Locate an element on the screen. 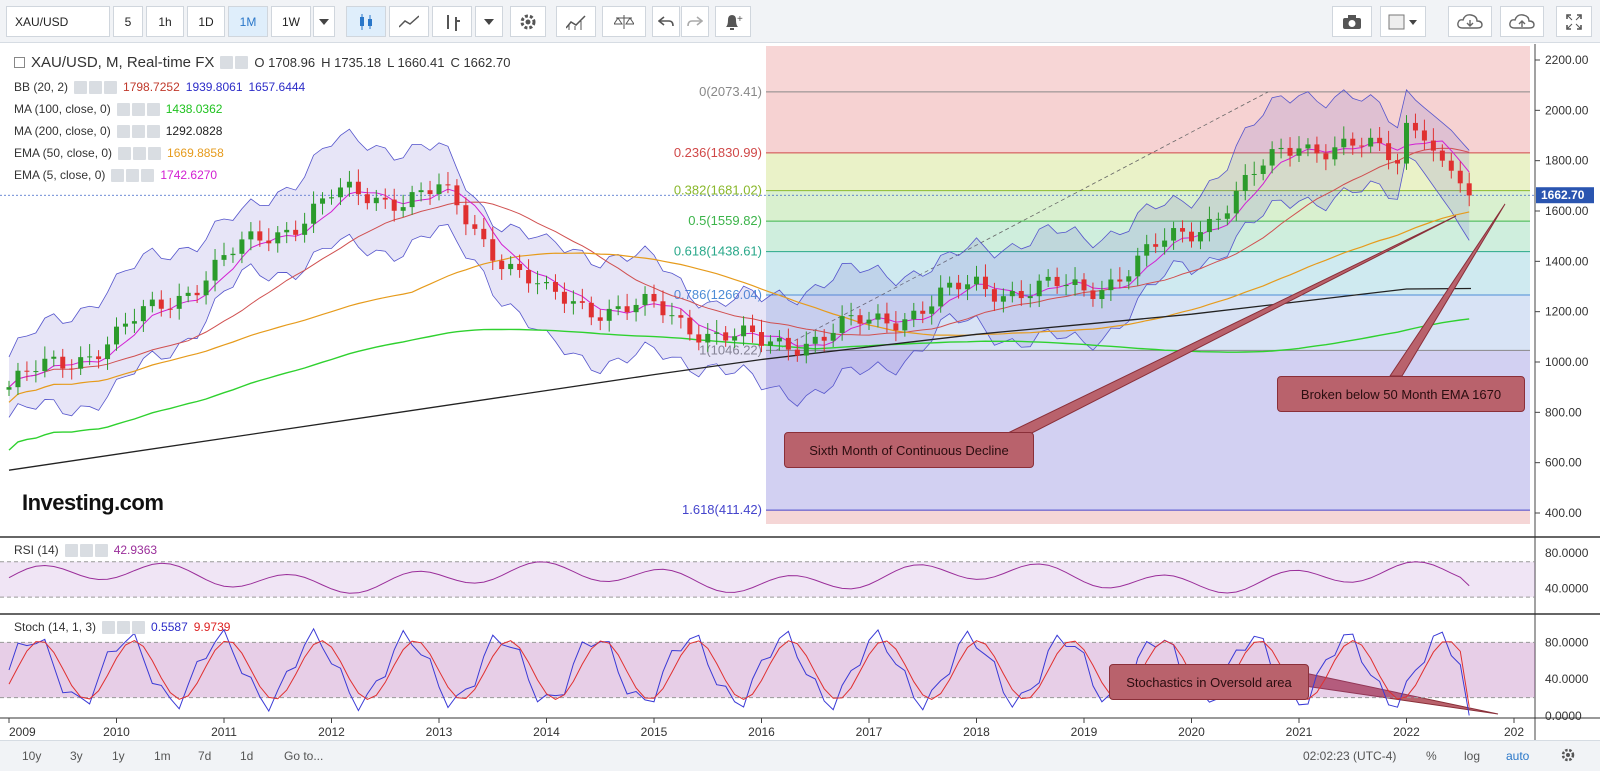 The image size is (1600, 771). screenshot-button is located at coordinates (1352, 21).